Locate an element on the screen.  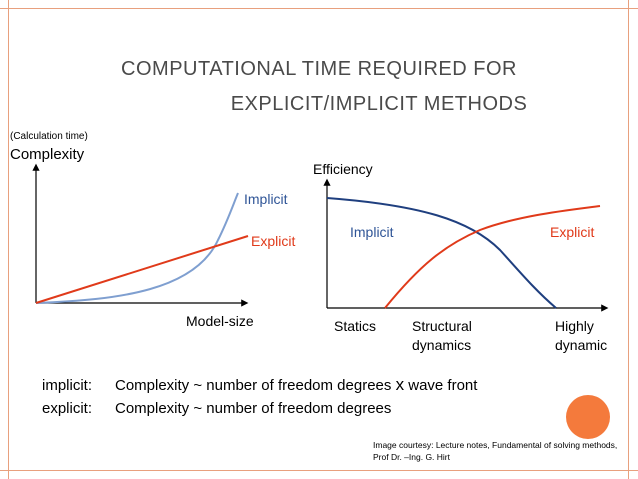
right-legend-implicit: Implicit is located at coordinates (372, 232).